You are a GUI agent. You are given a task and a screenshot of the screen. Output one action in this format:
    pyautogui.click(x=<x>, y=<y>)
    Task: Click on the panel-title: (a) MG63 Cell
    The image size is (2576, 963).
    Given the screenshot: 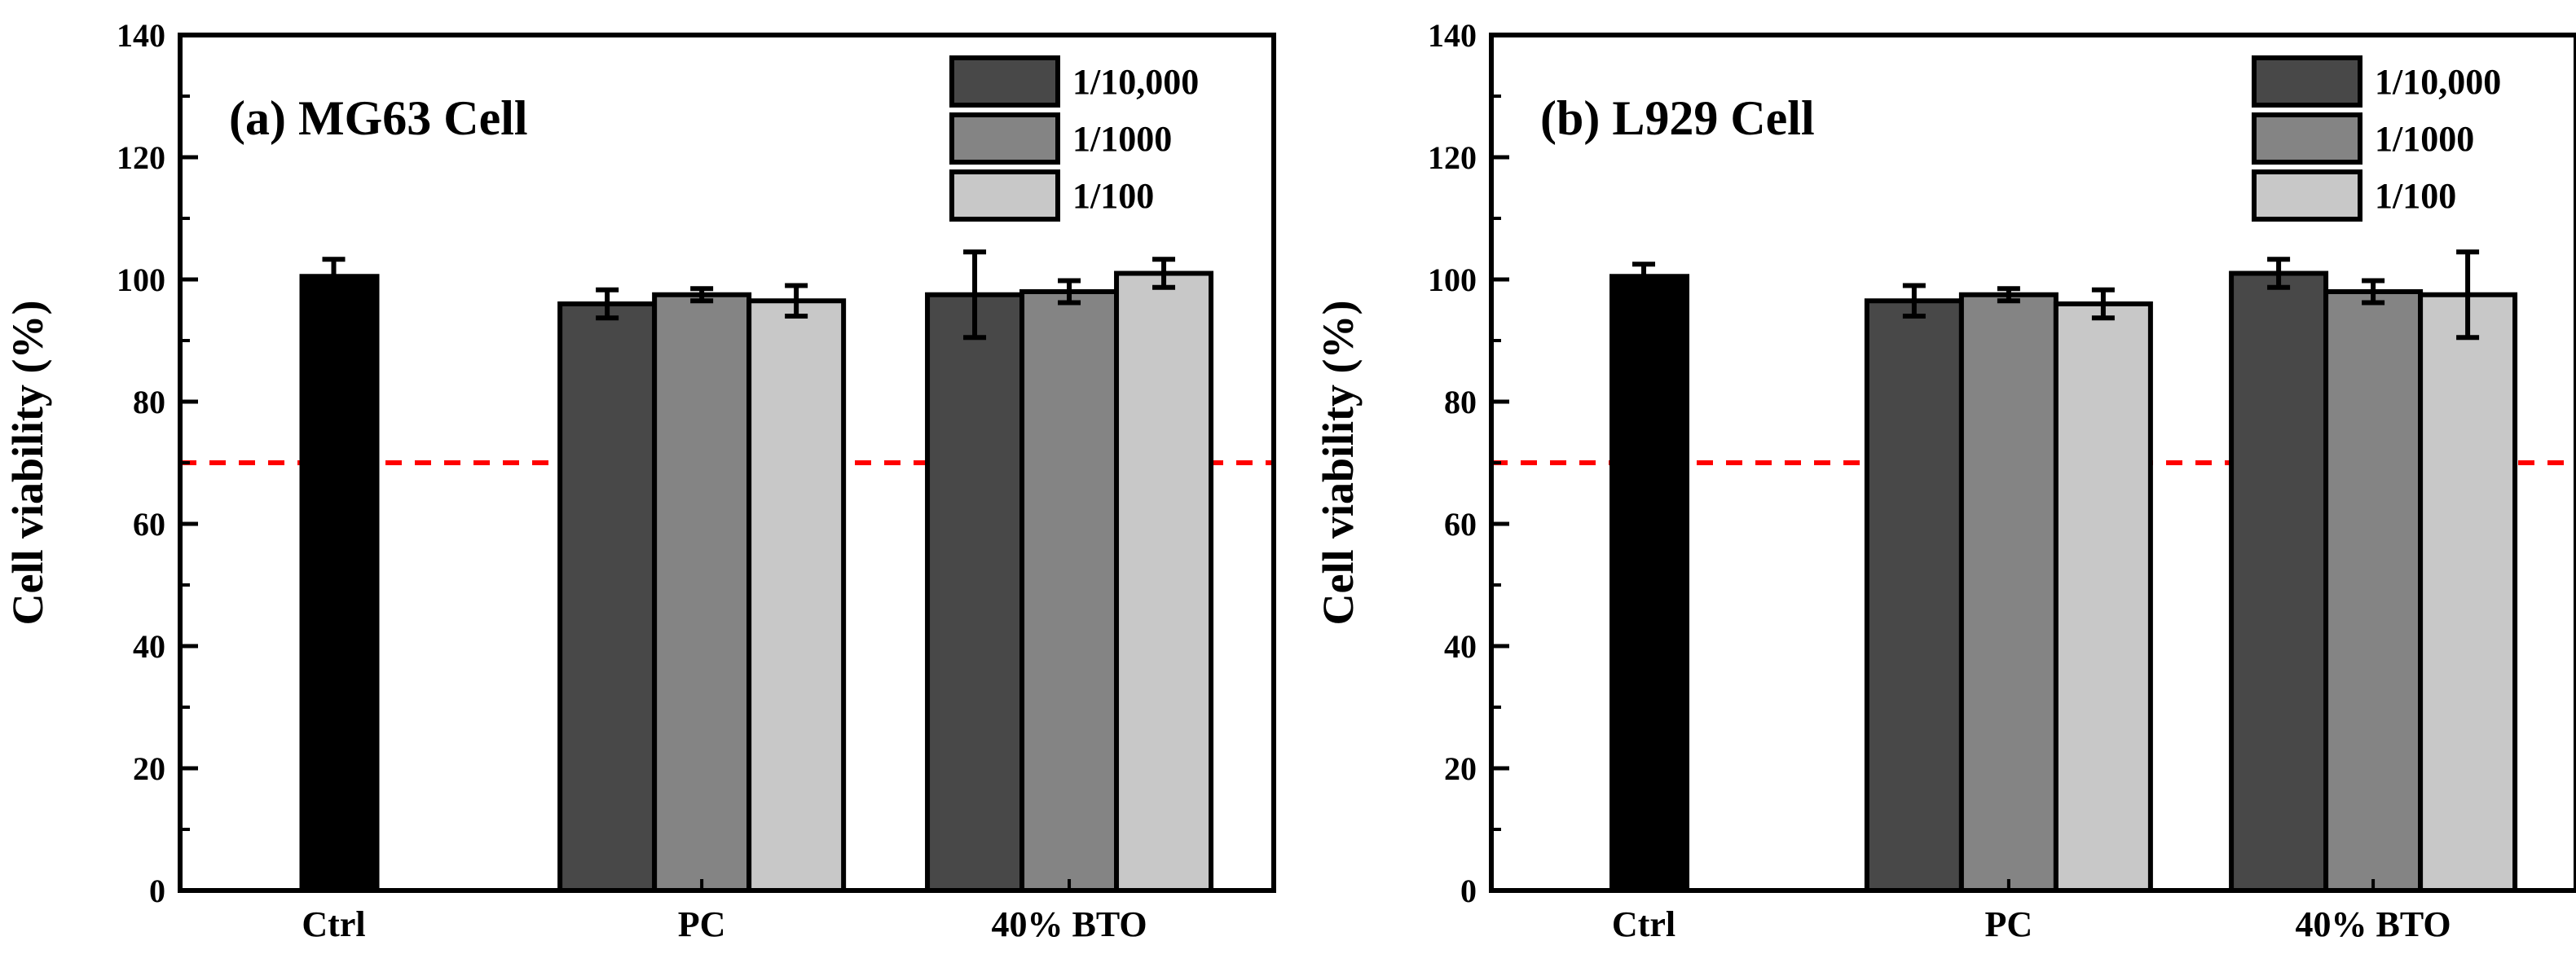 What is the action you would take?
    pyautogui.click(x=378, y=118)
    